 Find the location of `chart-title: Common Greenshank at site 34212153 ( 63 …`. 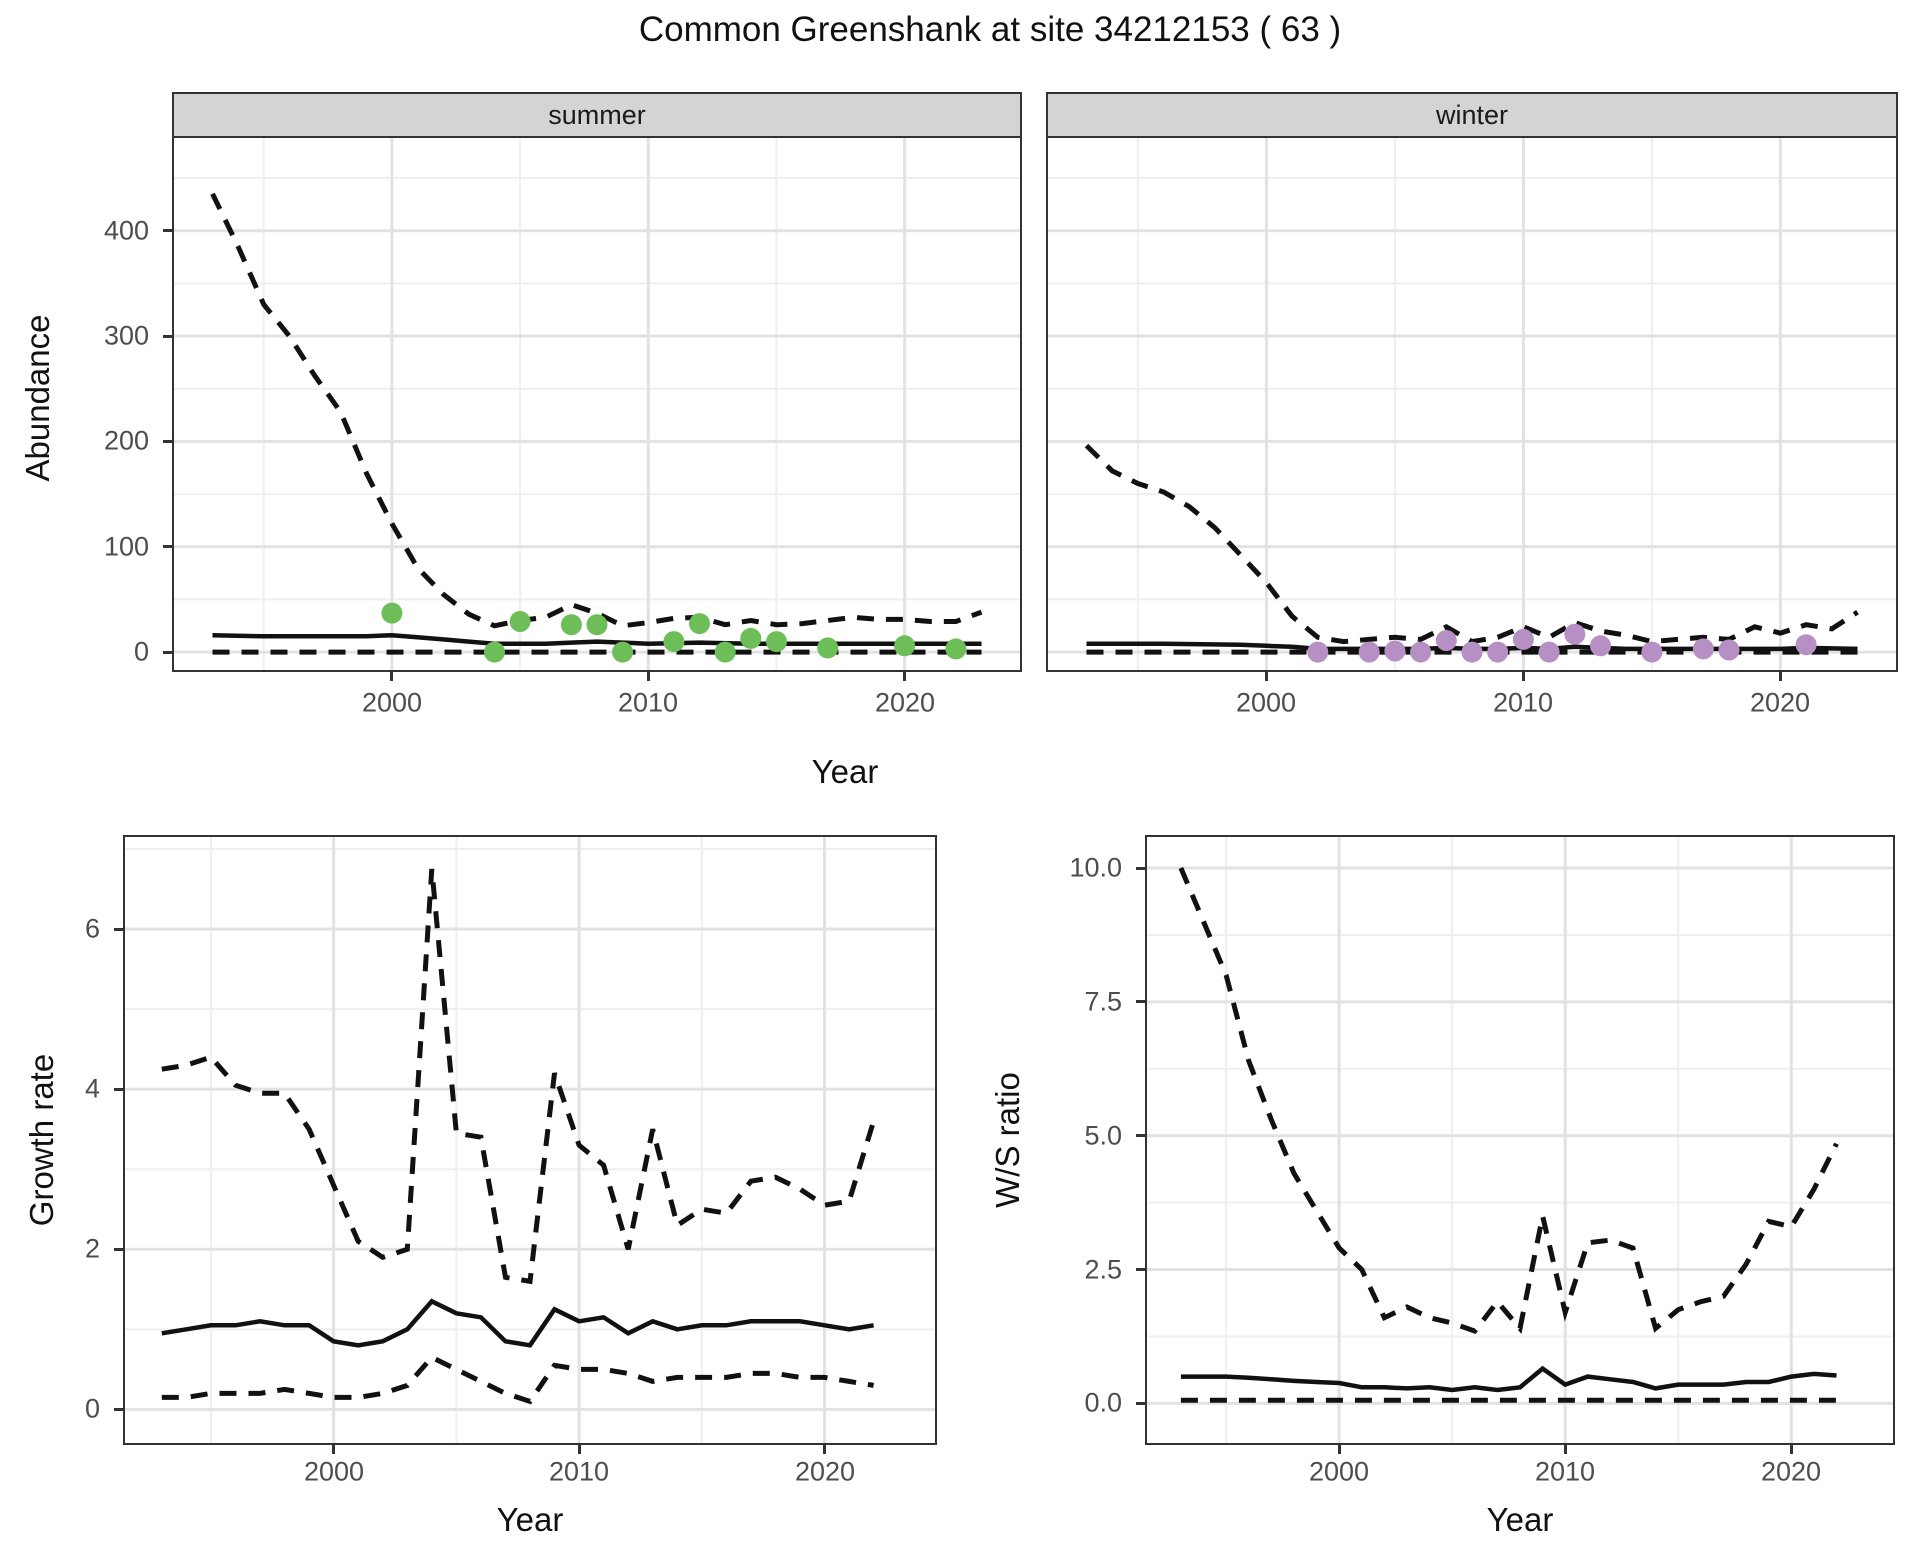

chart-title: Common Greenshank at site 34212153 ( 63 … is located at coordinates (990, 29).